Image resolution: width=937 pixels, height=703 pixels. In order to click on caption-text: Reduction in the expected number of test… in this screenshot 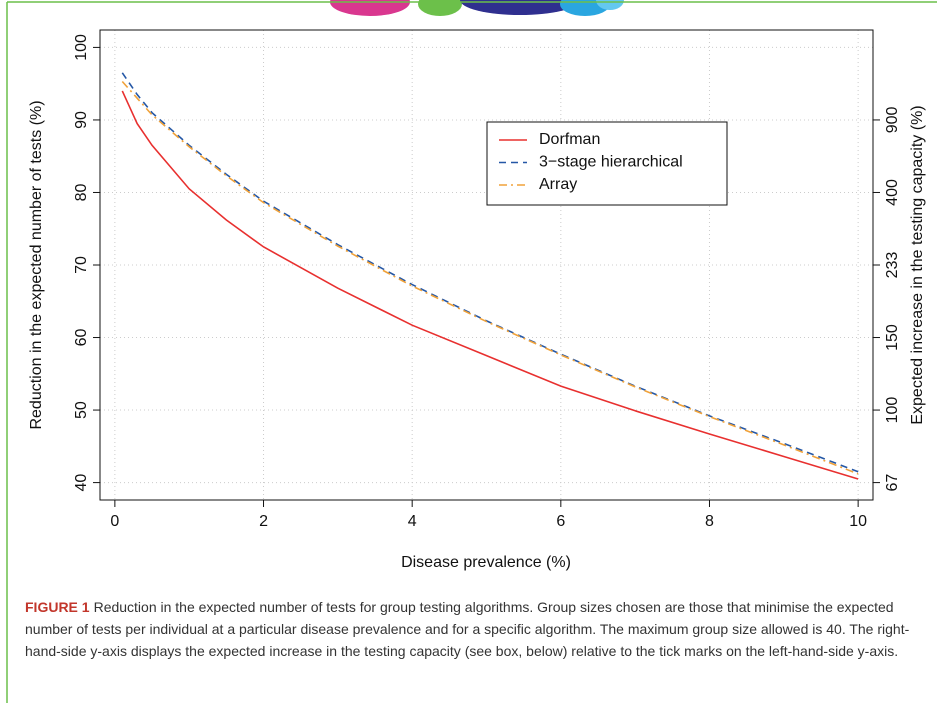, I will do `click(467, 629)`.